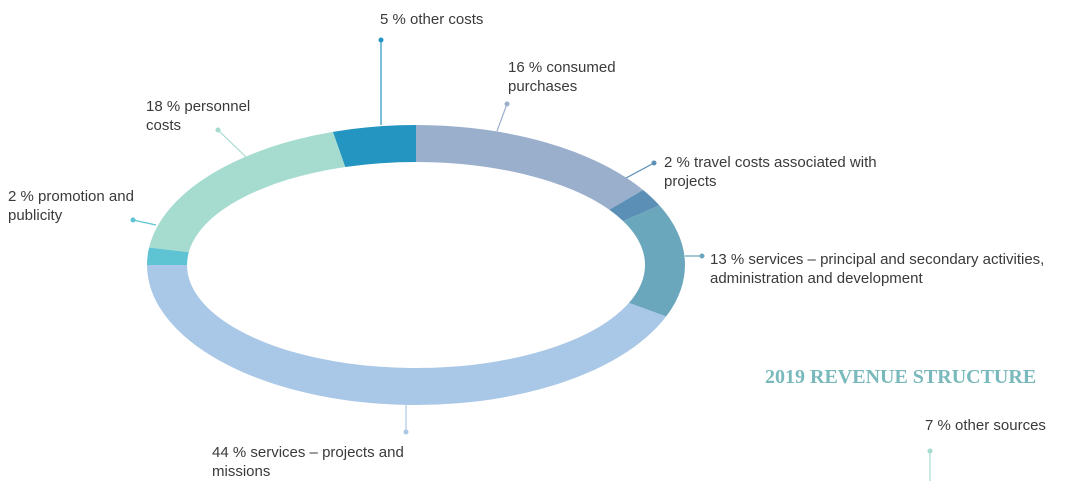 The image size is (1069, 481). What do you see at coordinates (525, 67) in the screenshot?
I see `value-label: 16 %` at bounding box center [525, 67].